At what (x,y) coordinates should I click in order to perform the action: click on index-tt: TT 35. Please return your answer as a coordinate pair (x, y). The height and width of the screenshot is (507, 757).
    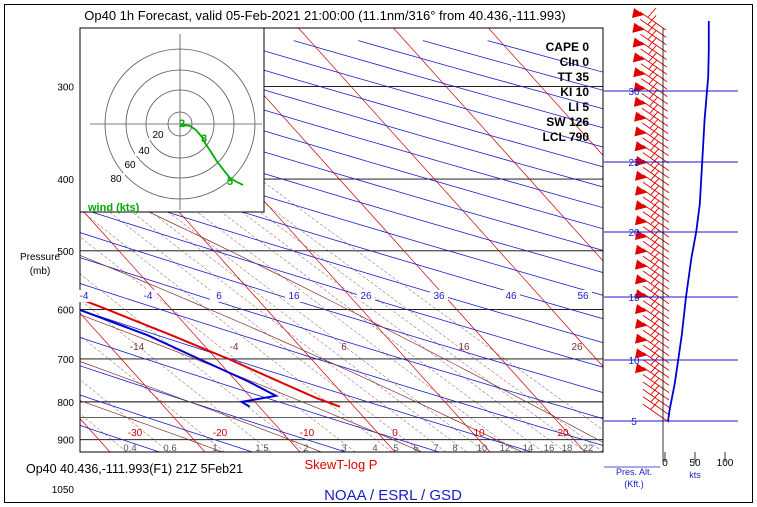
    Looking at the image, I should click on (574, 77).